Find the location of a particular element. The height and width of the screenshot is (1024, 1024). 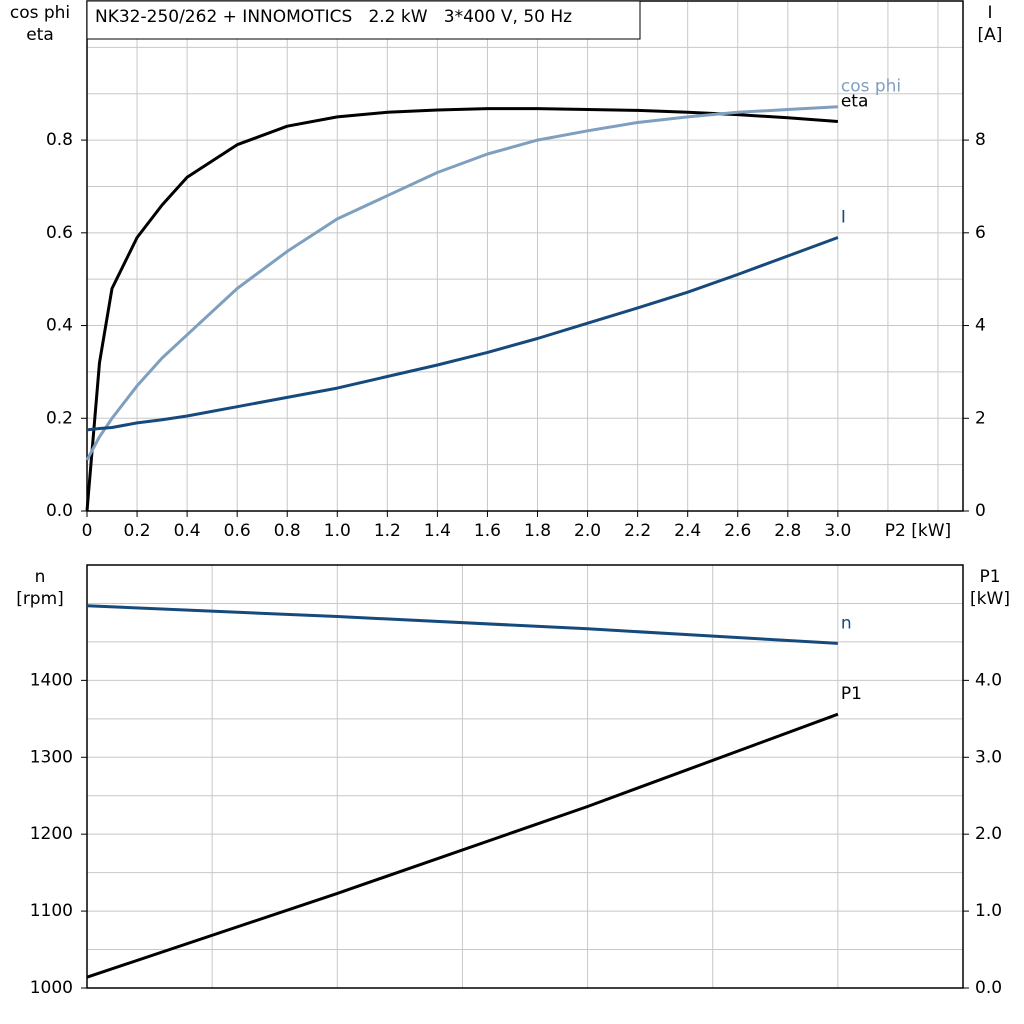

x-axis-label: P2 [kW] is located at coordinates (918, 531).